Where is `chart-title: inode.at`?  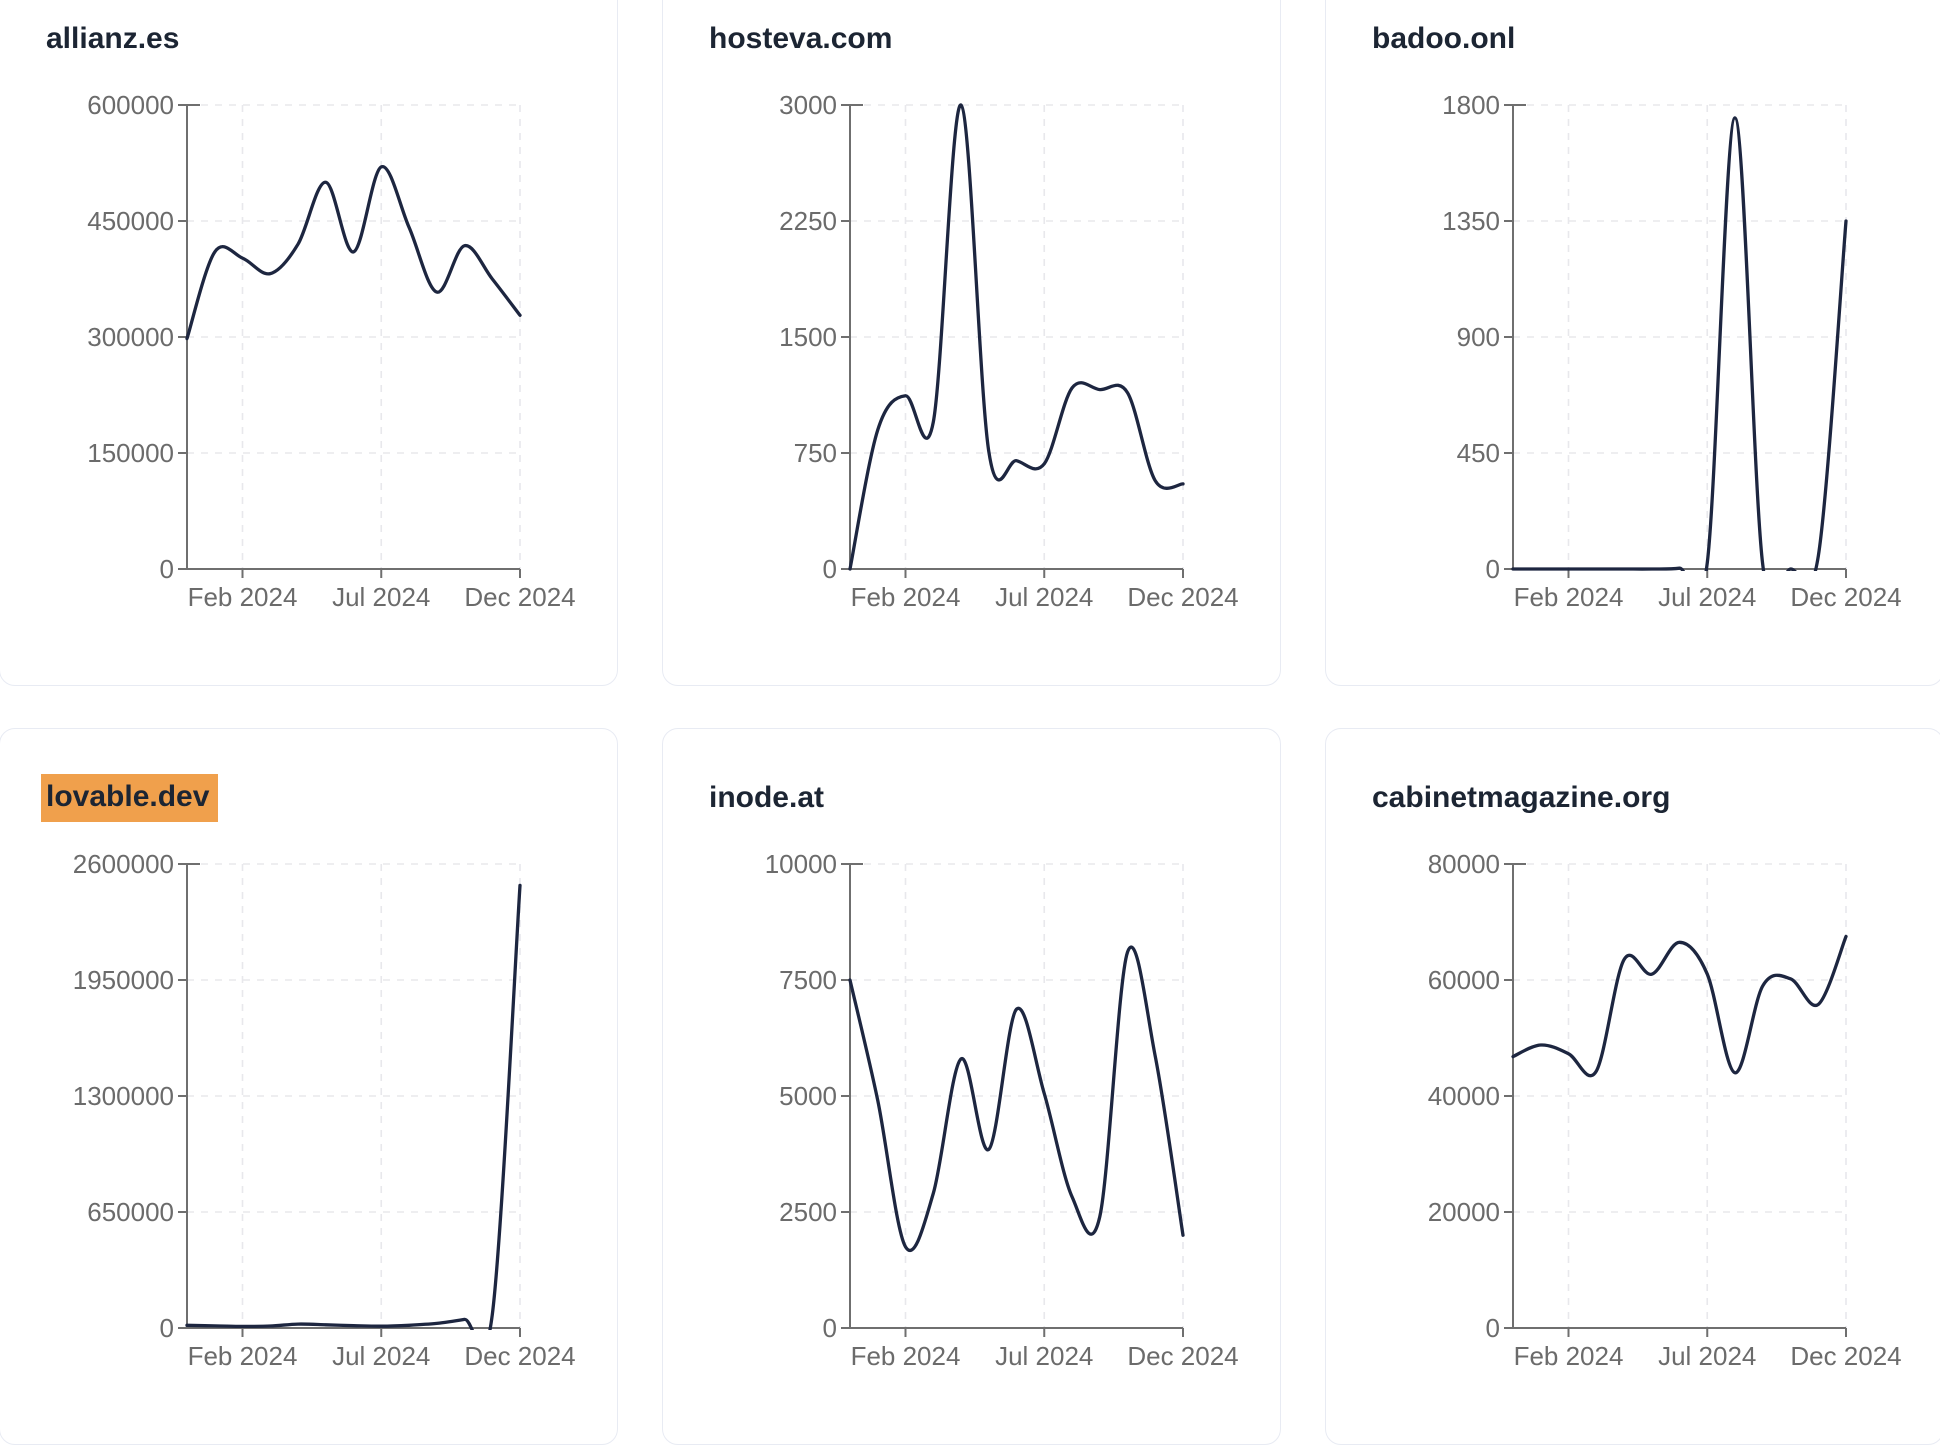 chart-title: inode.at is located at coordinates (767, 797).